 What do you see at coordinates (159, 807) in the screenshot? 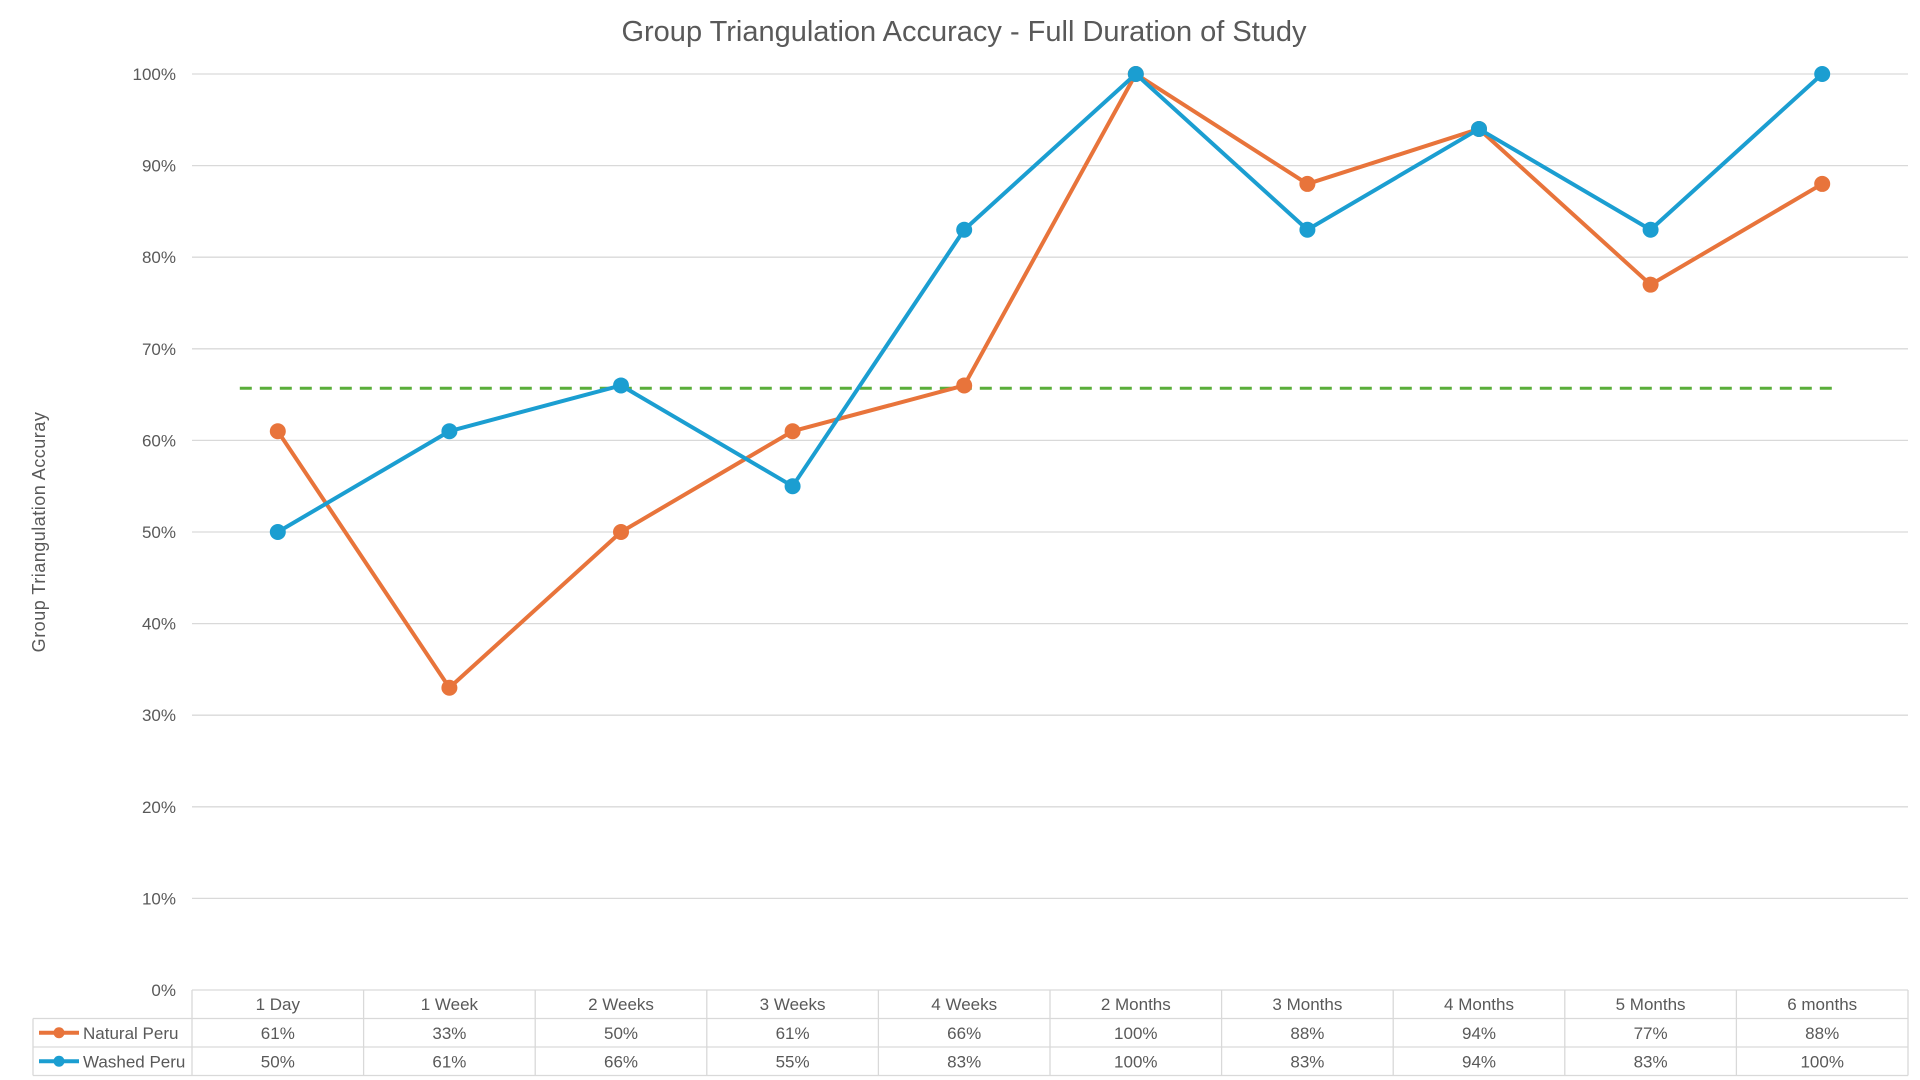
I see `y-tick-label: 20%` at bounding box center [159, 807].